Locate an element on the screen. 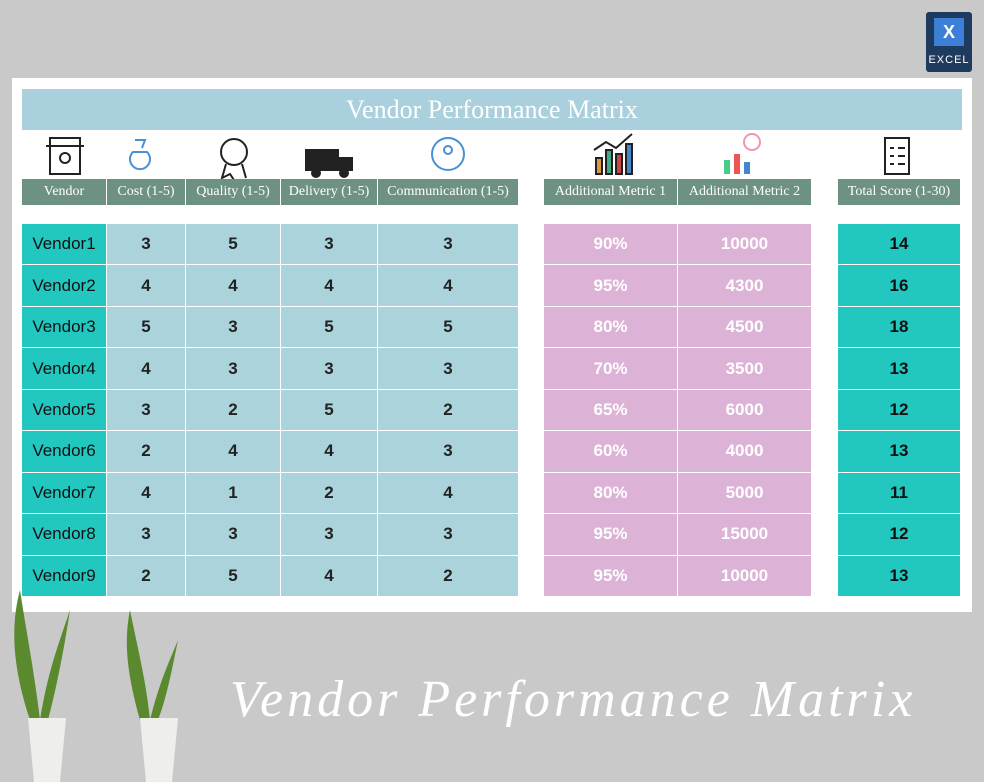  value-cell: 6000 is located at coordinates (745, 410).